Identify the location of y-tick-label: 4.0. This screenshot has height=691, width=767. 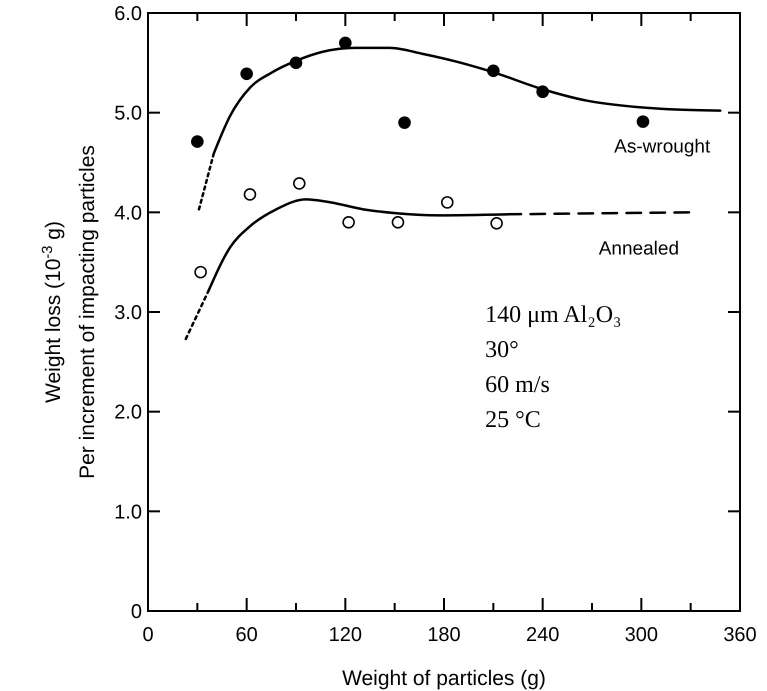
(128, 213).